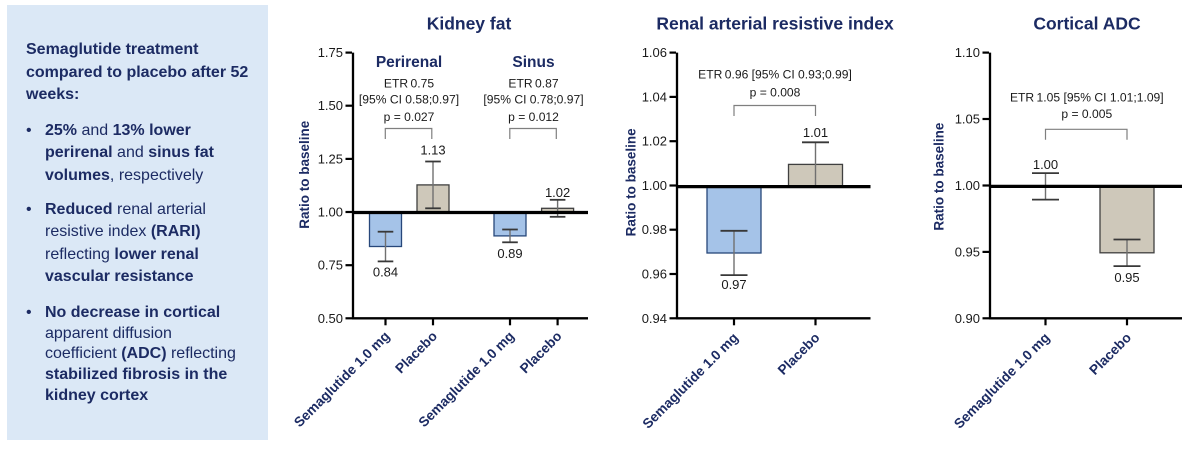 The image size is (1200, 464). What do you see at coordinates (815, 132) in the screenshot?
I see `svg-text: 1.01` at bounding box center [815, 132].